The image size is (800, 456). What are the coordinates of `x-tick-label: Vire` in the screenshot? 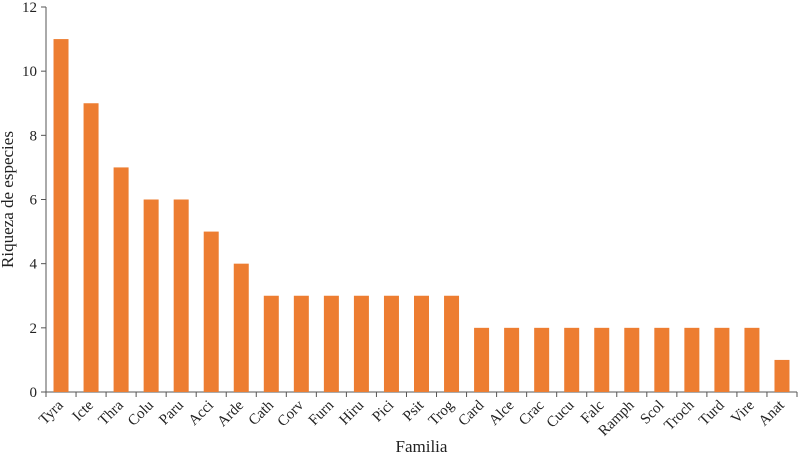 It's located at (743, 412).